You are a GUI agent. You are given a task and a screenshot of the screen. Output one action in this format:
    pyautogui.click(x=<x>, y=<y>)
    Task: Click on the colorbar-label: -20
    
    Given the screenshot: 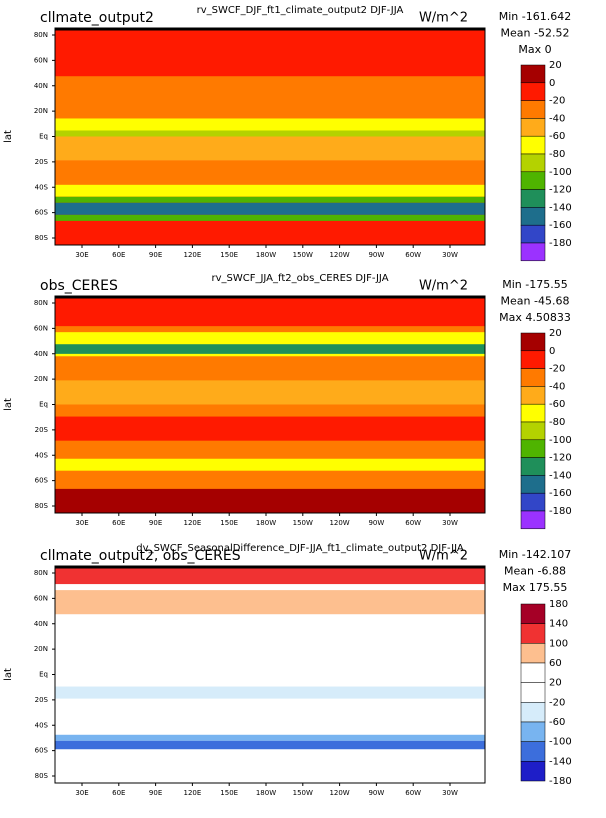 What is the action you would take?
    pyautogui.click(x=557, y=369)
    